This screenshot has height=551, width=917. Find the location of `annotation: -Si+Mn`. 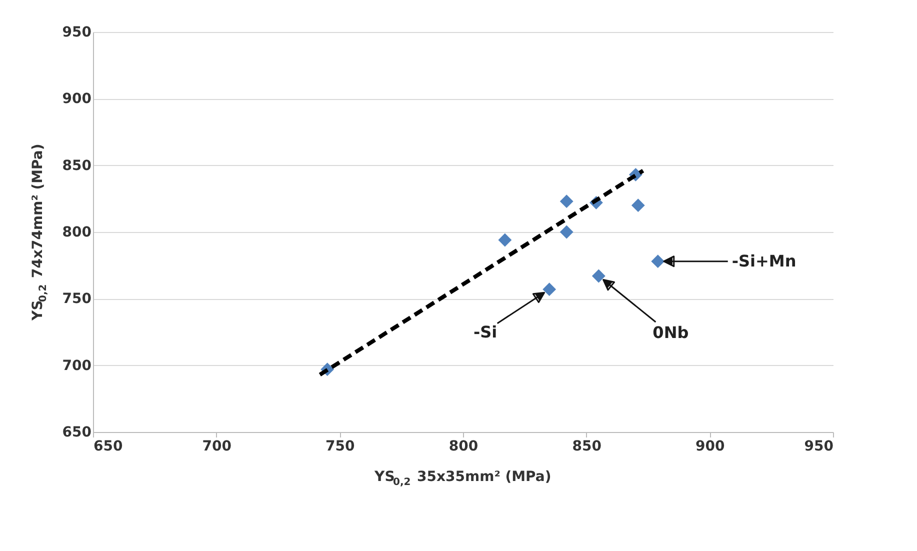

annotation: -Si+Mn is located at coordinates (764, 260).